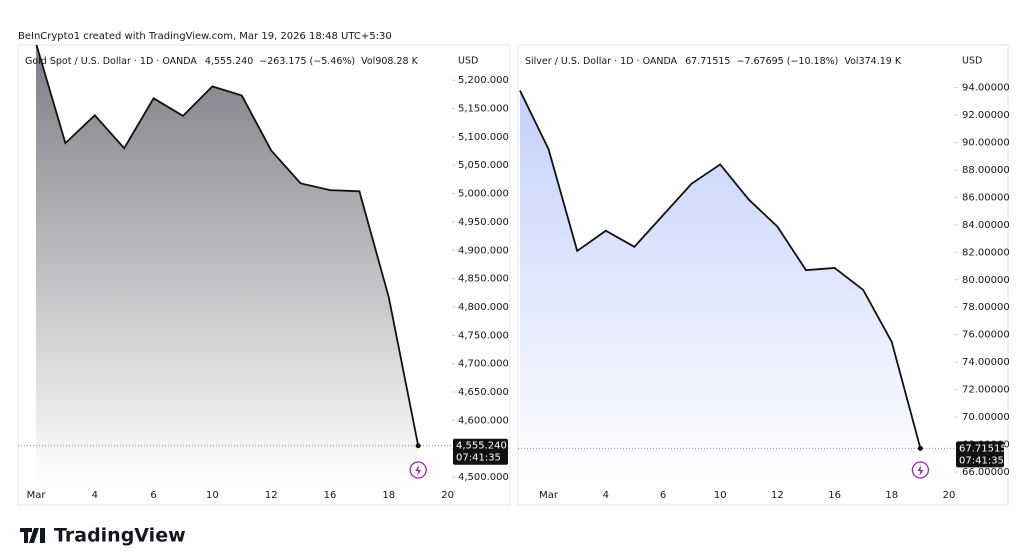 The image size is (1024, 553). Describe the element at coordinates (986, 225) in the screenshot. I see `y-tick-label: 84.00000` at that location.